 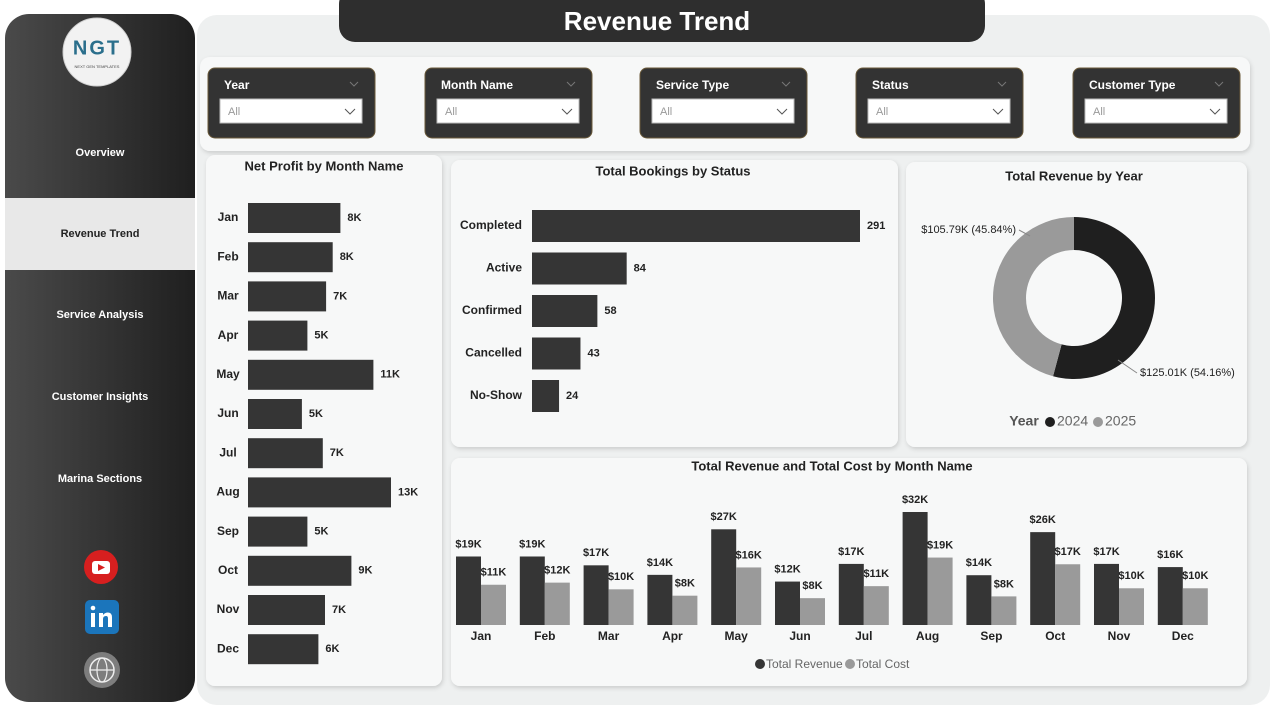 What do you see at coordinates (365, 571) in the screenshot?
I see `value-label: 9K` at bounding box center [365, 571].